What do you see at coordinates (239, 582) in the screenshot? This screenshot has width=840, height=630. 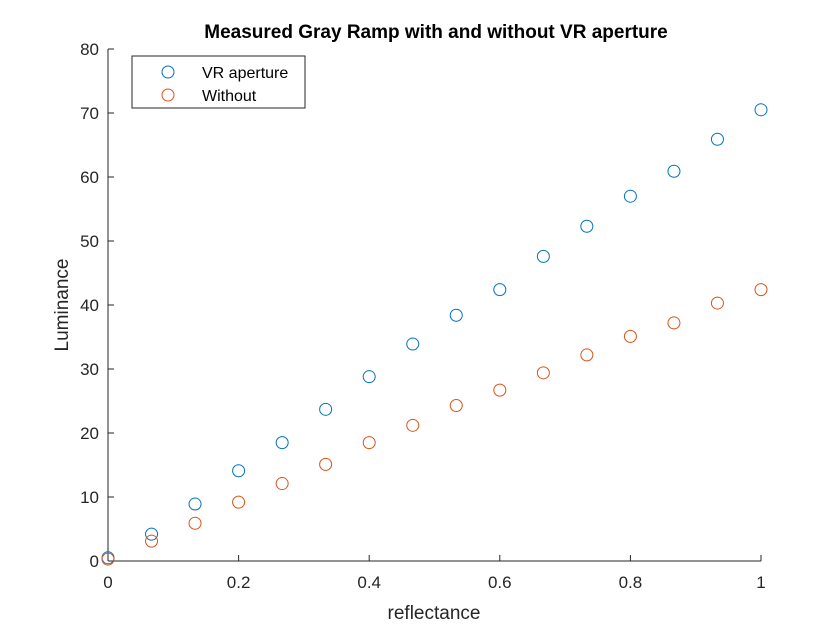 I see `x-tick-label: 0.2` at bounding box center [239, 582].